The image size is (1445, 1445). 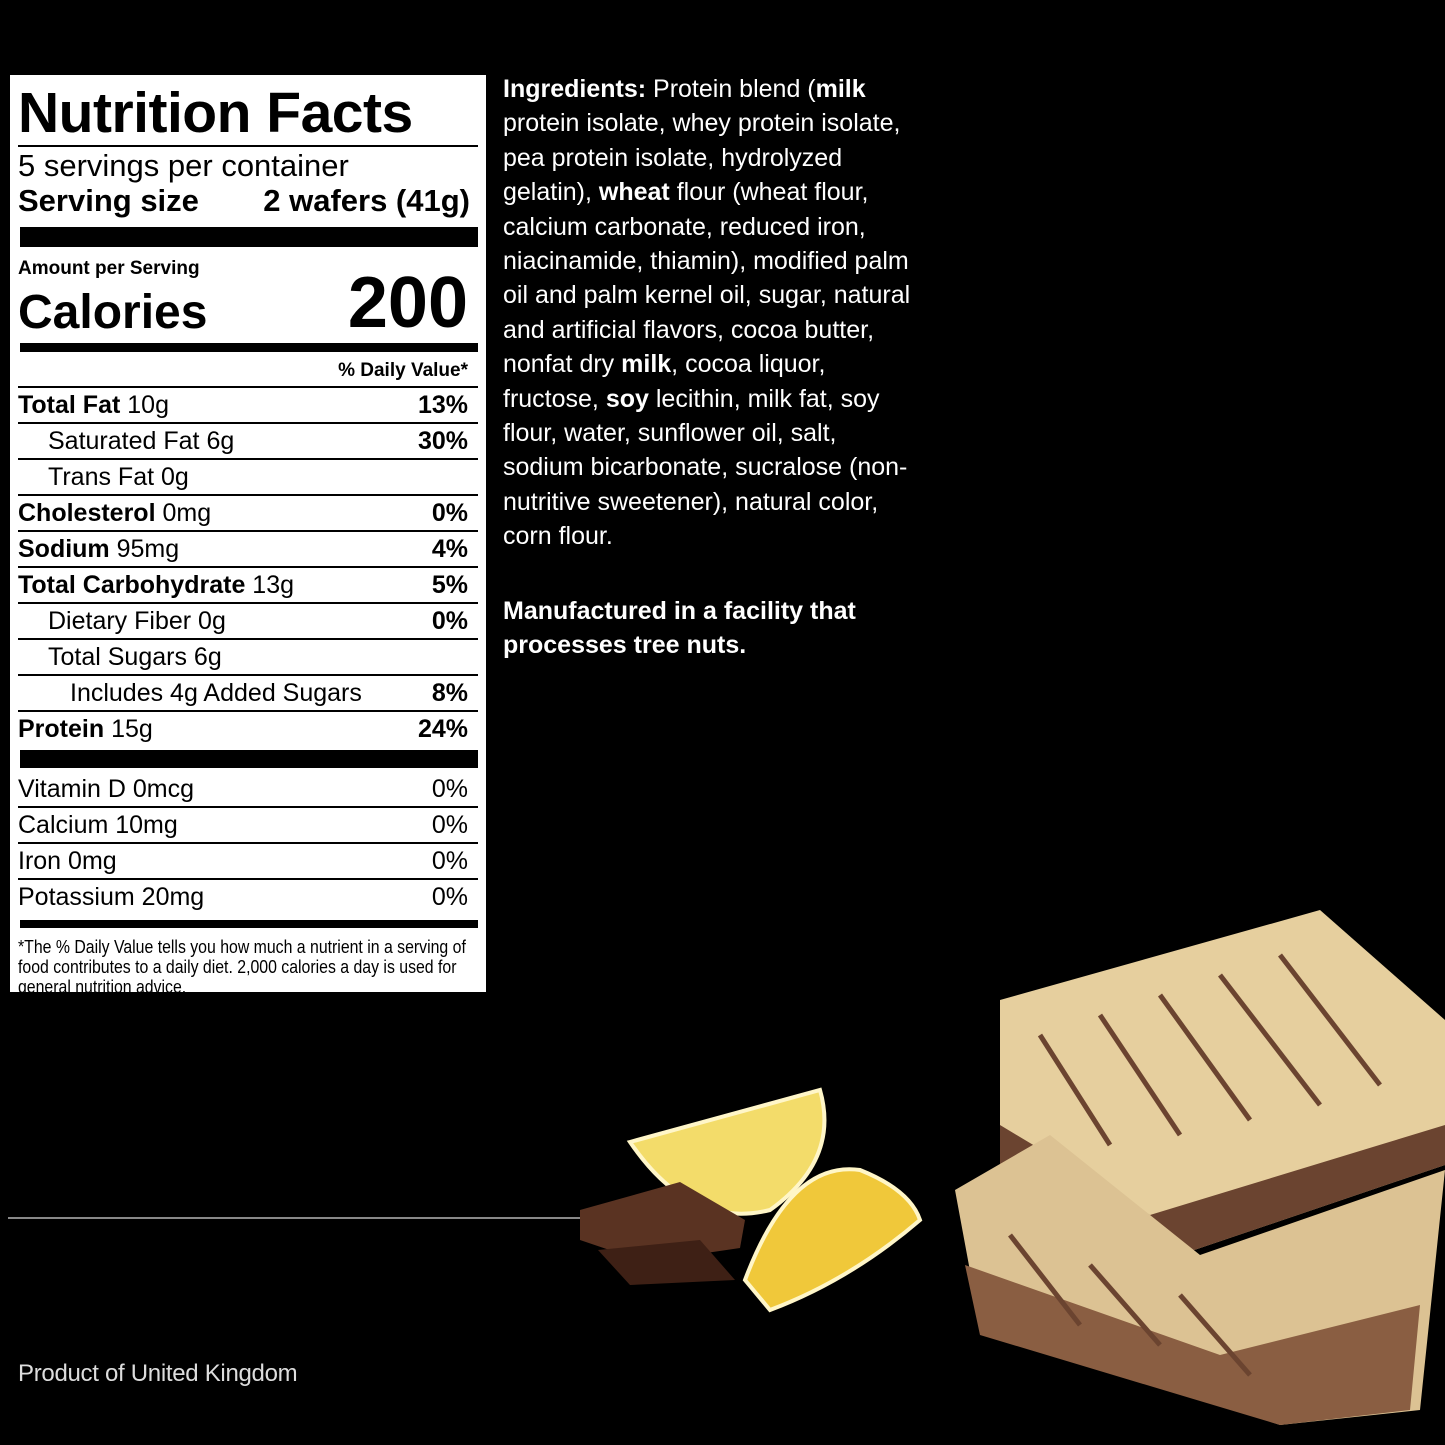 What do you see at coordinates (63, 825) in the screenshot?
I see `vitamin-name: Calcium` at bounding box center [63, 825].